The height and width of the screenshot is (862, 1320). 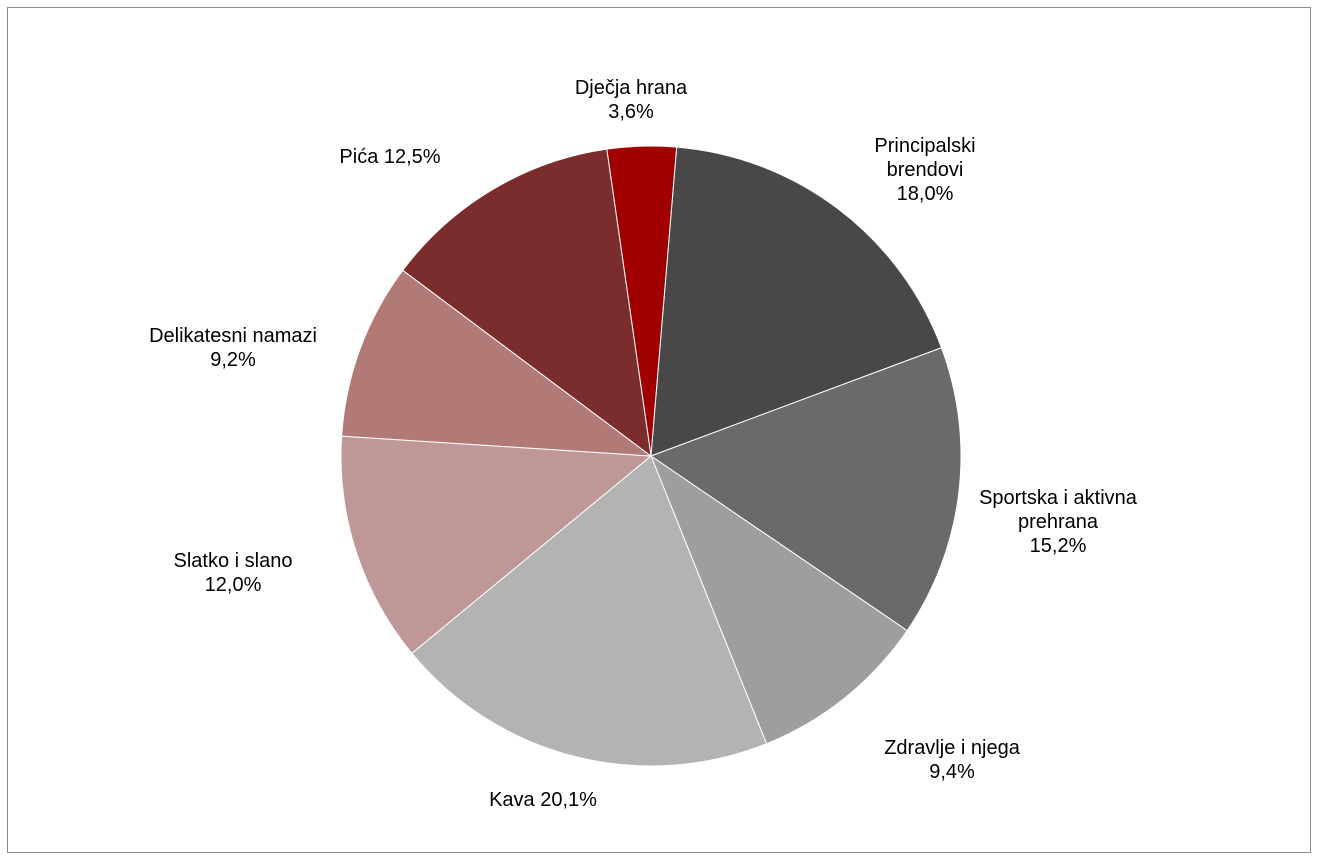 What do you see at coordinates (233, 336) in the screenshot?
I see `category-name: Delikatesni namazi` at bounding box center [233, 336].